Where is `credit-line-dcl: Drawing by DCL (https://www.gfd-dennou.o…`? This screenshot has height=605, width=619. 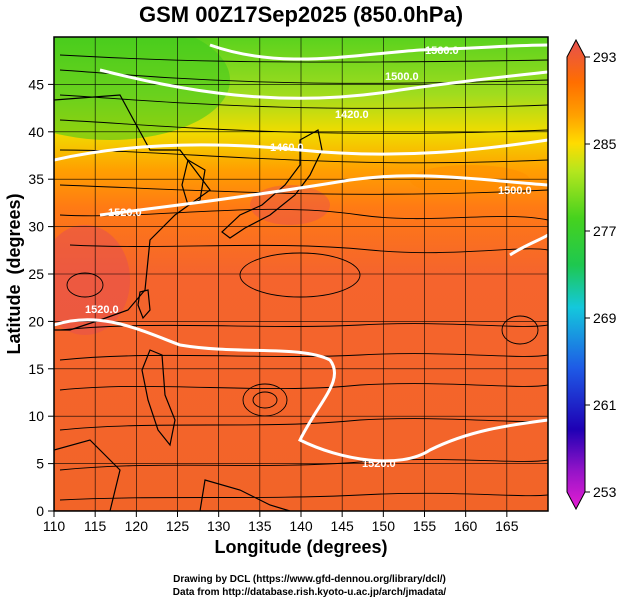 credit-line-dcl: Drawing by DCL (https://www.gfd-dennou.o… is located at coordinates (309, 579).